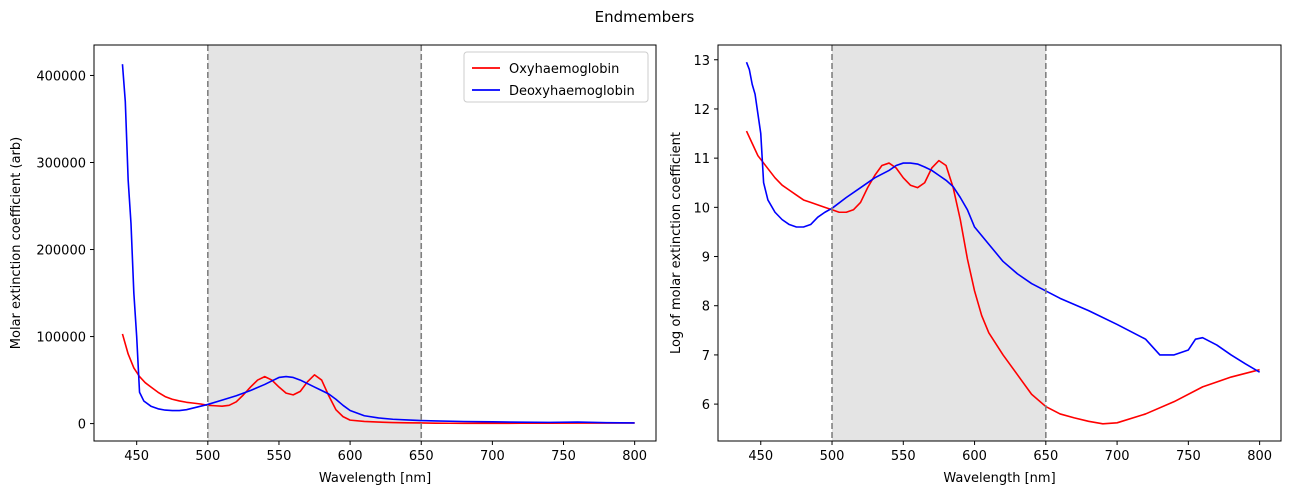 This screenshot has width=1289, height=495. Describe the element at coordinates (701, 61) in the screenshot. I see `y-tick-label: 13` at that location.